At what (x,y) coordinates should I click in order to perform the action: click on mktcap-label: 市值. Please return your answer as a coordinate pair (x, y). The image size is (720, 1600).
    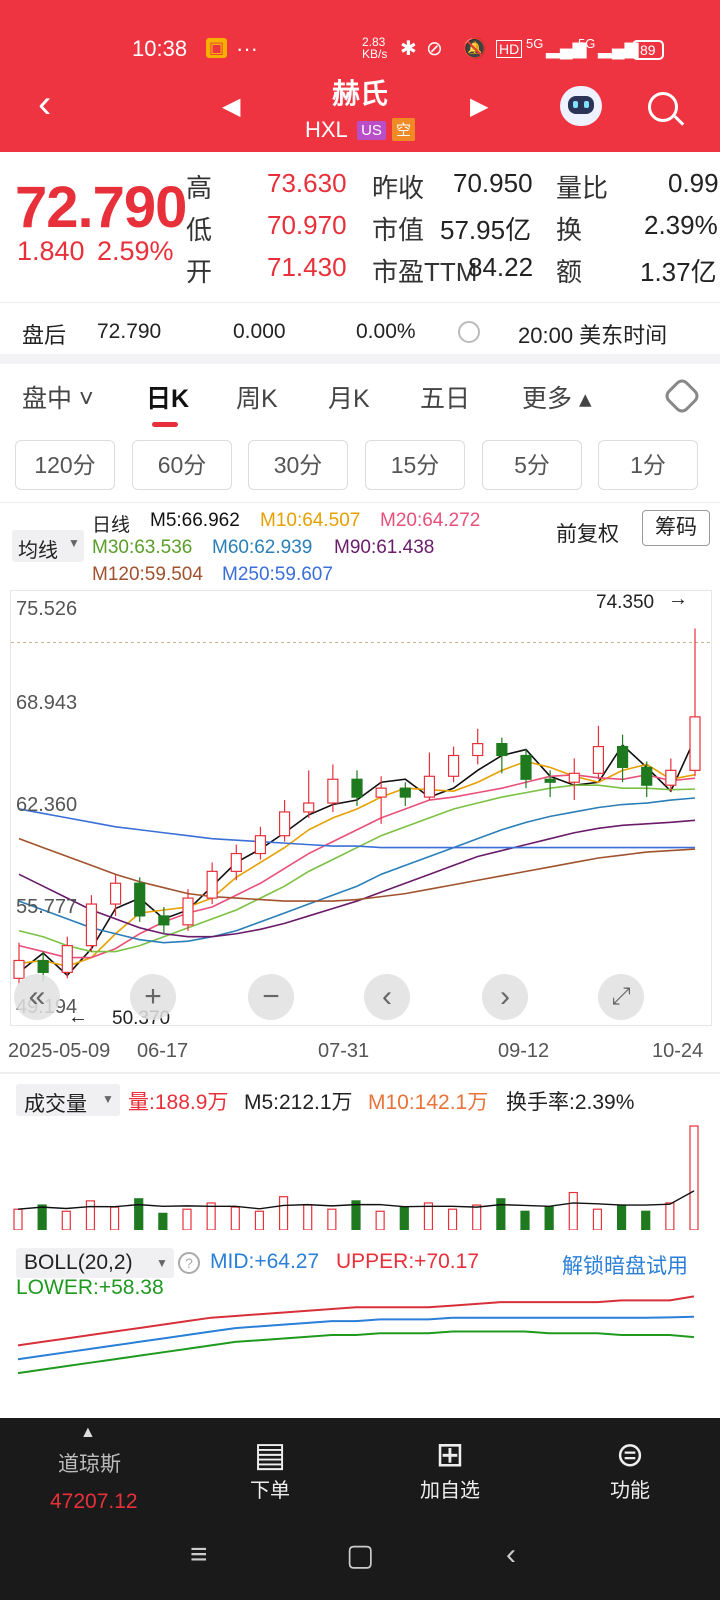
    Looking at the image, I should click on (398, 230).